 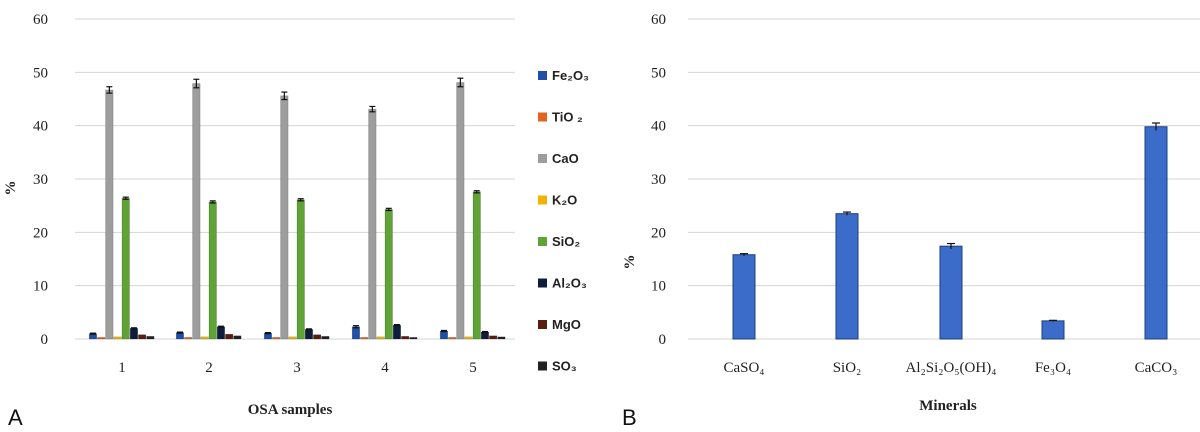 I want to click on panel-b-y-tick-label: 40, so click(x=658, y=127).